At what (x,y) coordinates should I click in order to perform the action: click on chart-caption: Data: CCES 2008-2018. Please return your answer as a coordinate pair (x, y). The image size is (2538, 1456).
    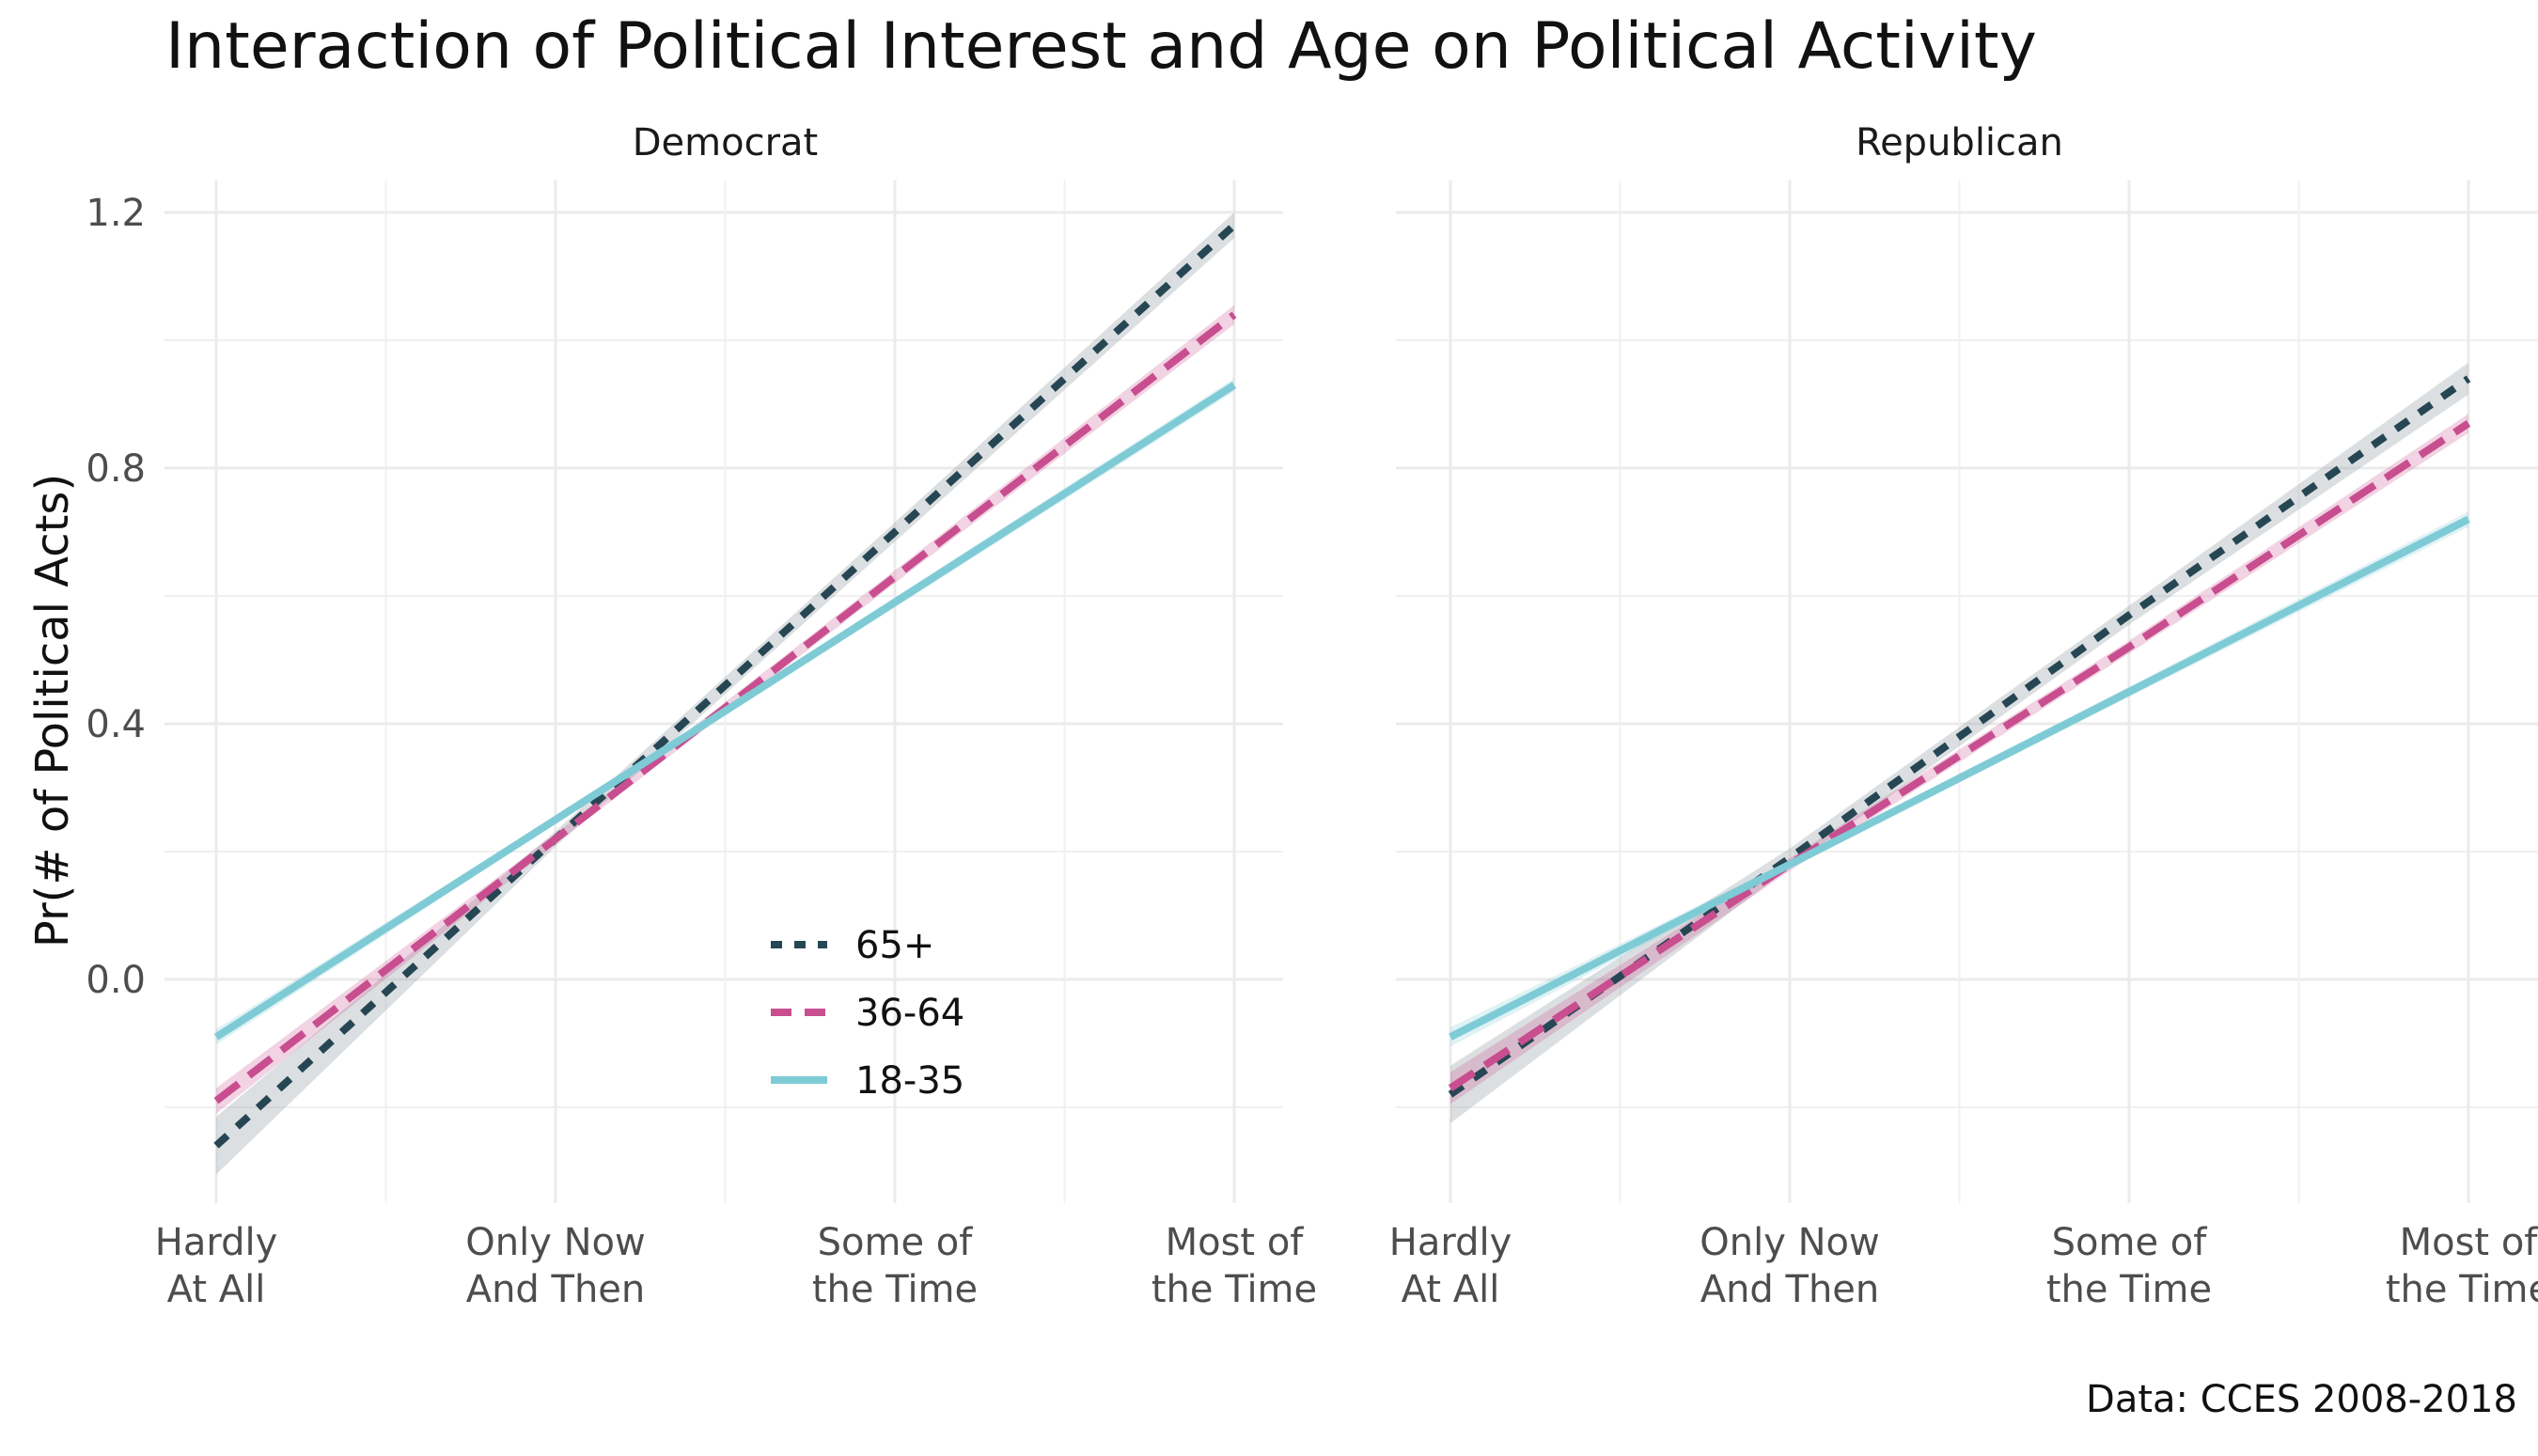
    Looking at the image, I should click on (2301, 1399).